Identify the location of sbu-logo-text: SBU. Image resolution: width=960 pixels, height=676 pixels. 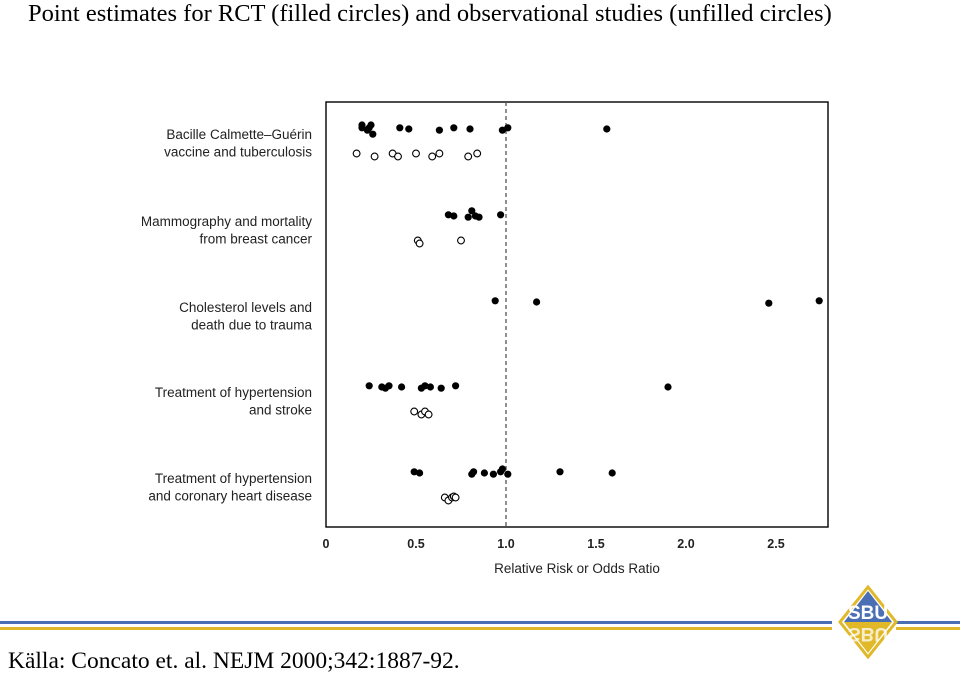
(868, 613).